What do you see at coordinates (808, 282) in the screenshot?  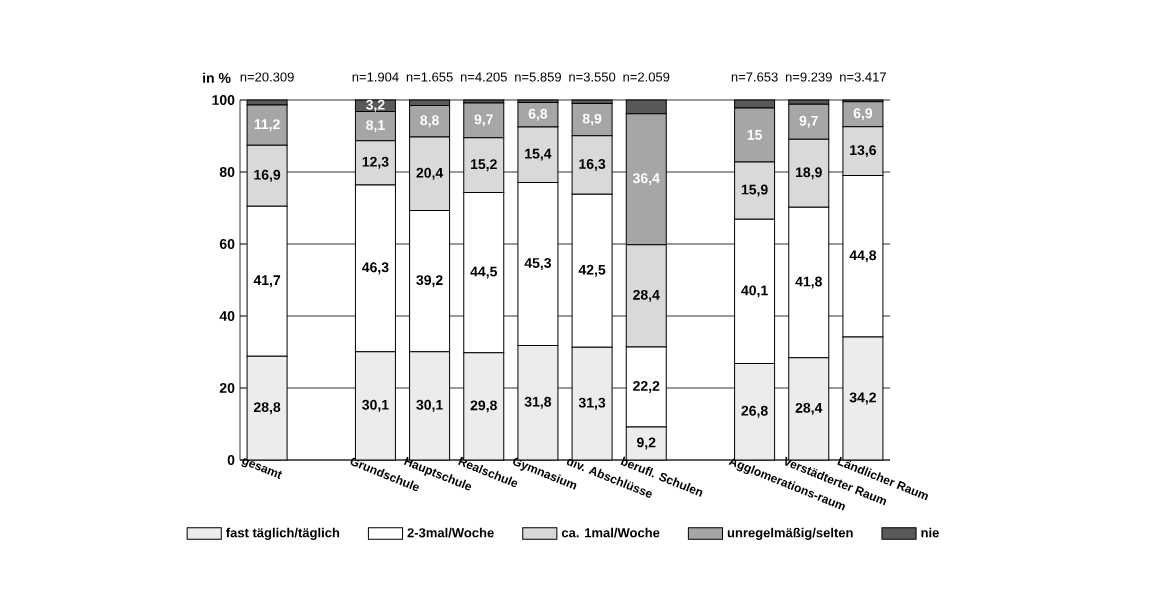 I see `data-label: 41,8` at bounding box center [808, 282].